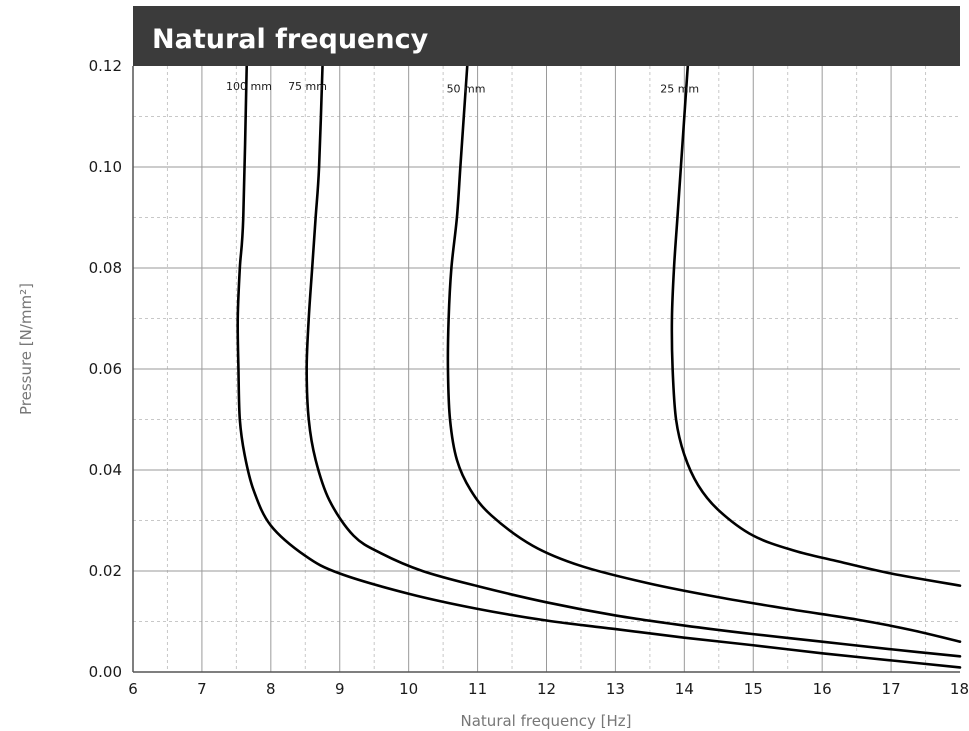 The height and width of the screenshot is (731, 969). What do you see at coordinates (271, 689) in the screenshot?
I see `x-tick-label: 8` at bounding box center [271, 689].